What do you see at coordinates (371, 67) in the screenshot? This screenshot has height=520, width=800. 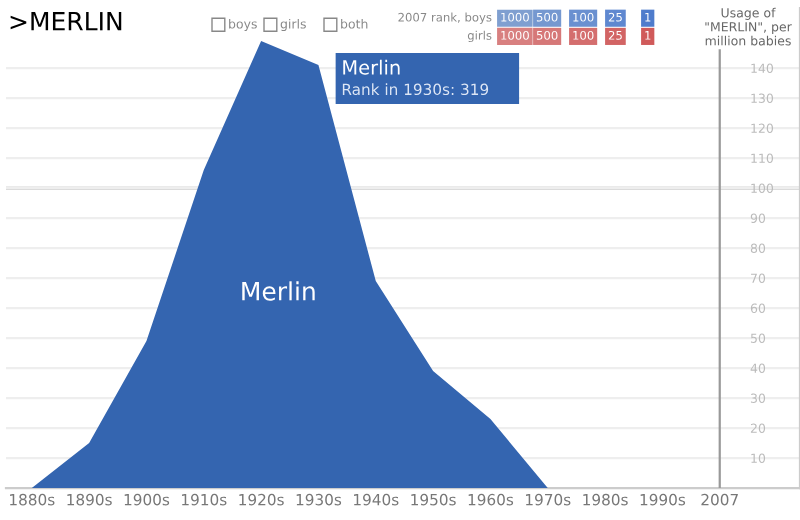 I see `series-label: Merlin` at bounding box center [371, 67].